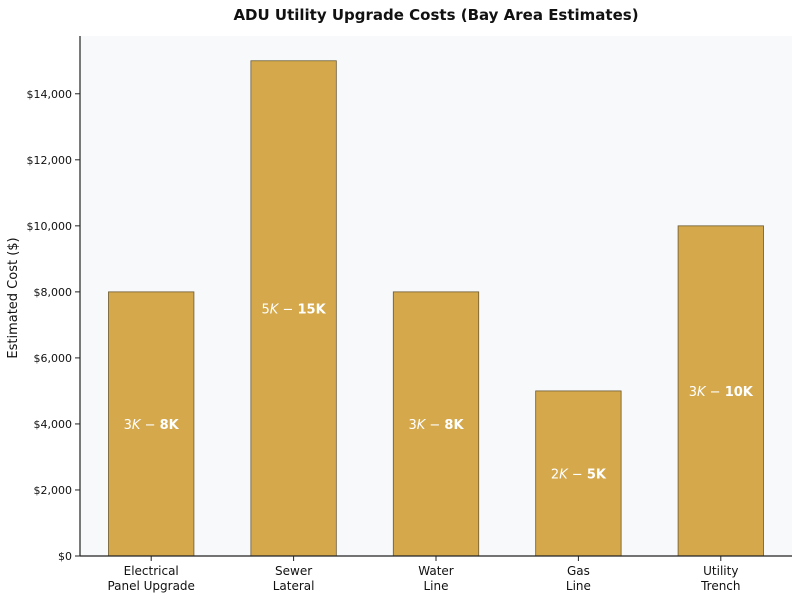 The image size is (800, 600). Describe the element at coordinates (151, 586) in the screenshot. I see `x-tick-label: Panel Upgrade` at that location.